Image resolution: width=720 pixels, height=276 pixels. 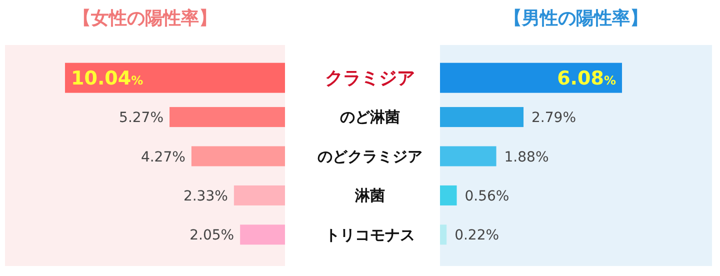 What do you see at coordinates (163, 157) in the screenshot?
I see `data-label: 4.27%` at bounding box center [163, 157].